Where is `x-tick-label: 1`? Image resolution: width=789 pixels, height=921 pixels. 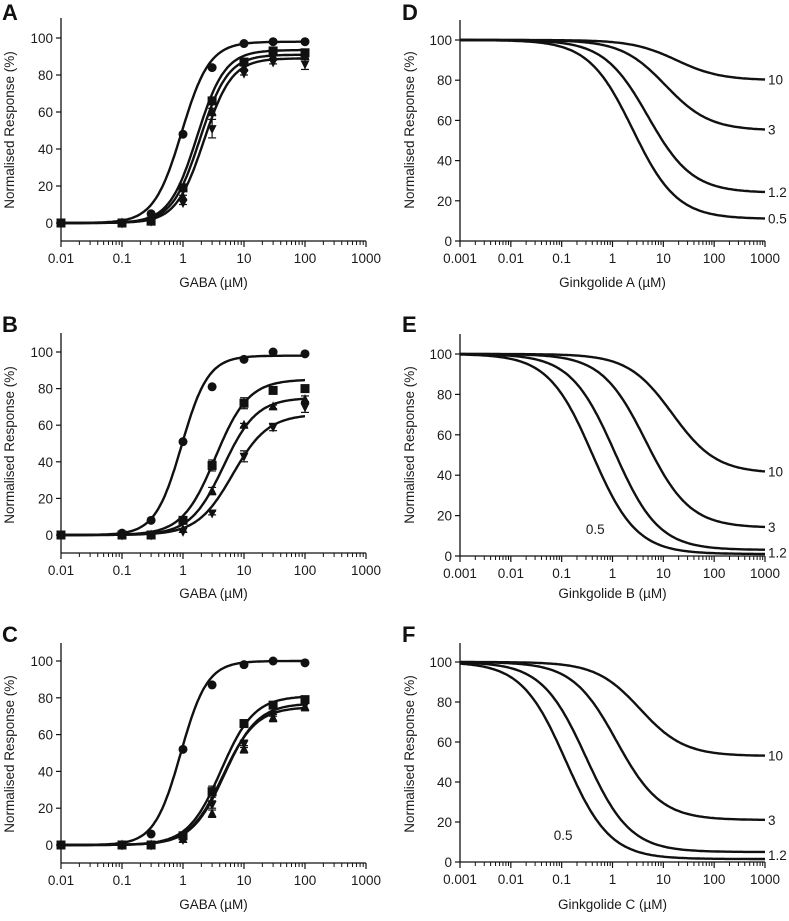 x-tick-label: 1 is located at coordinates (183, 880).